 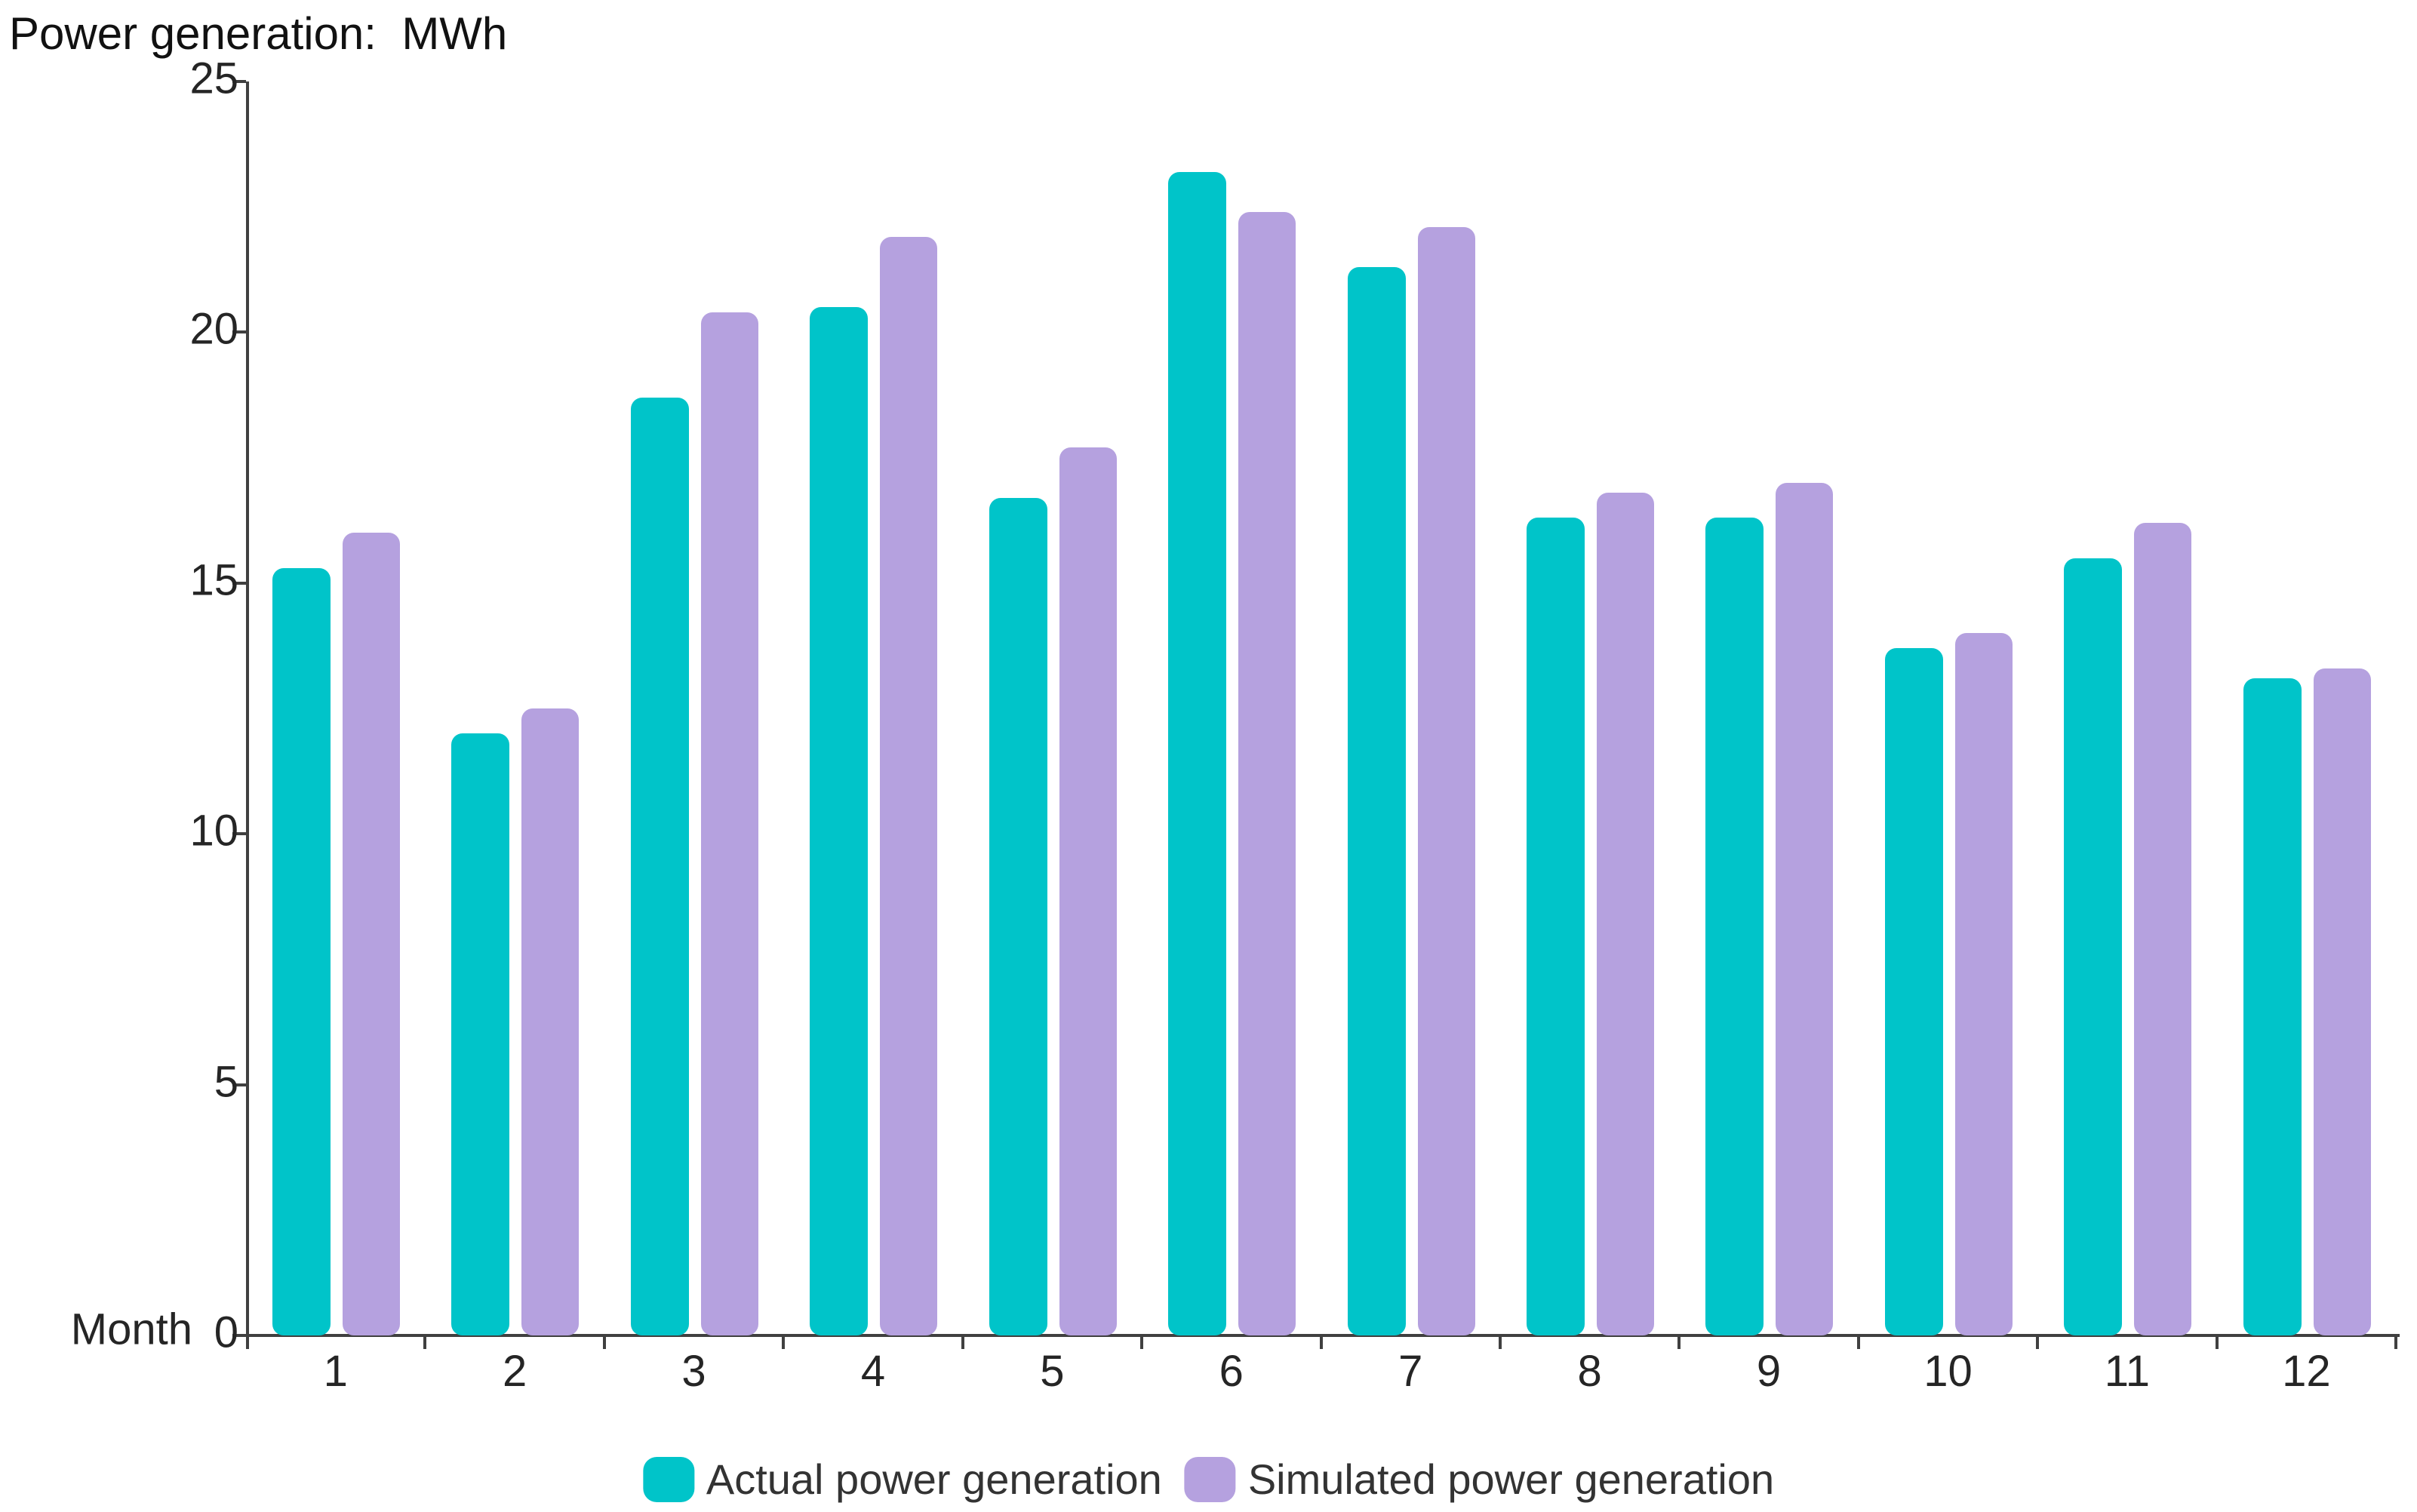 I want to click on y-tick-label: 20, so click(x=213, y=329).